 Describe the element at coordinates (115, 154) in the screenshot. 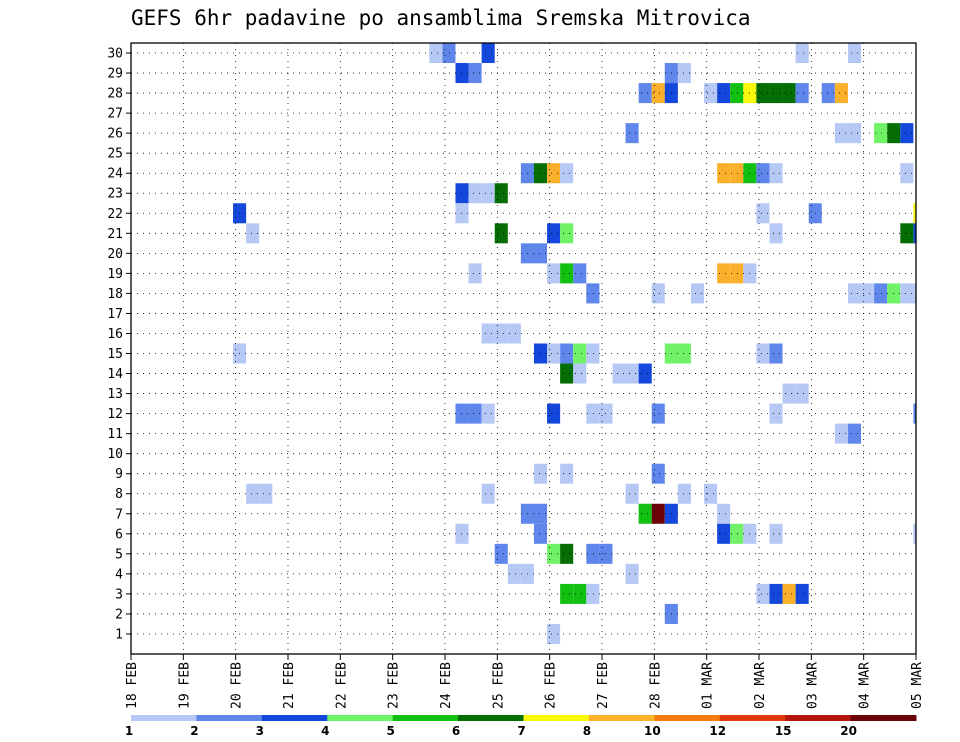

I see `y-tick-label: 25` at that location.